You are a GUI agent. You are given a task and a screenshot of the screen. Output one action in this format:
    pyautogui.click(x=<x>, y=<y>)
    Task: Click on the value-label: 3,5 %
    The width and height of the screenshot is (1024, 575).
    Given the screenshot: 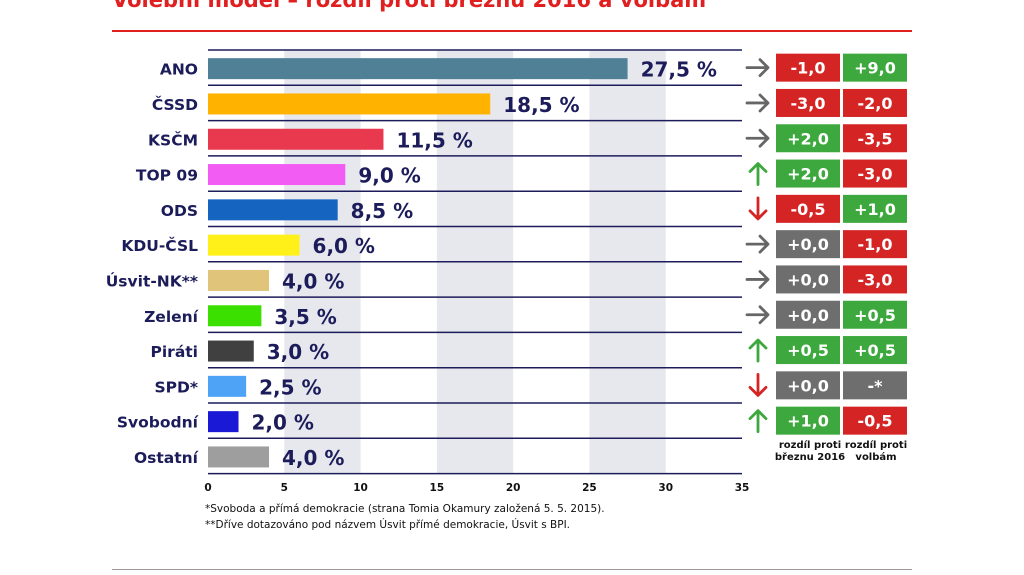 What is the action you would take?
    pyautogui.click(x=305, y=317)
    